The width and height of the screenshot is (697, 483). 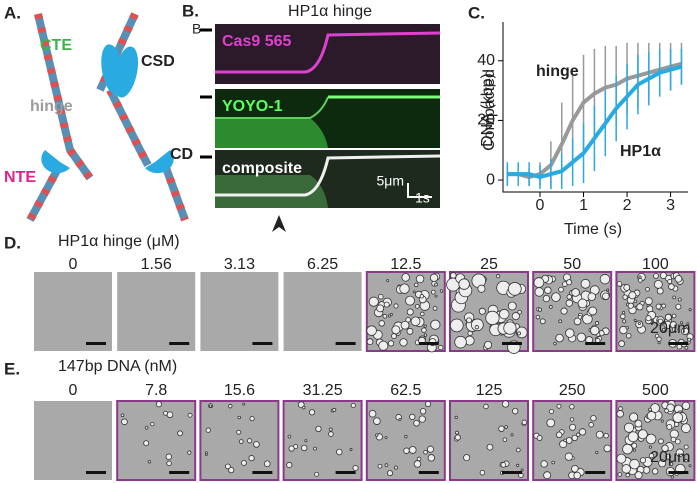 I want to click on label-cd: CD, so click(x=181, y=154).